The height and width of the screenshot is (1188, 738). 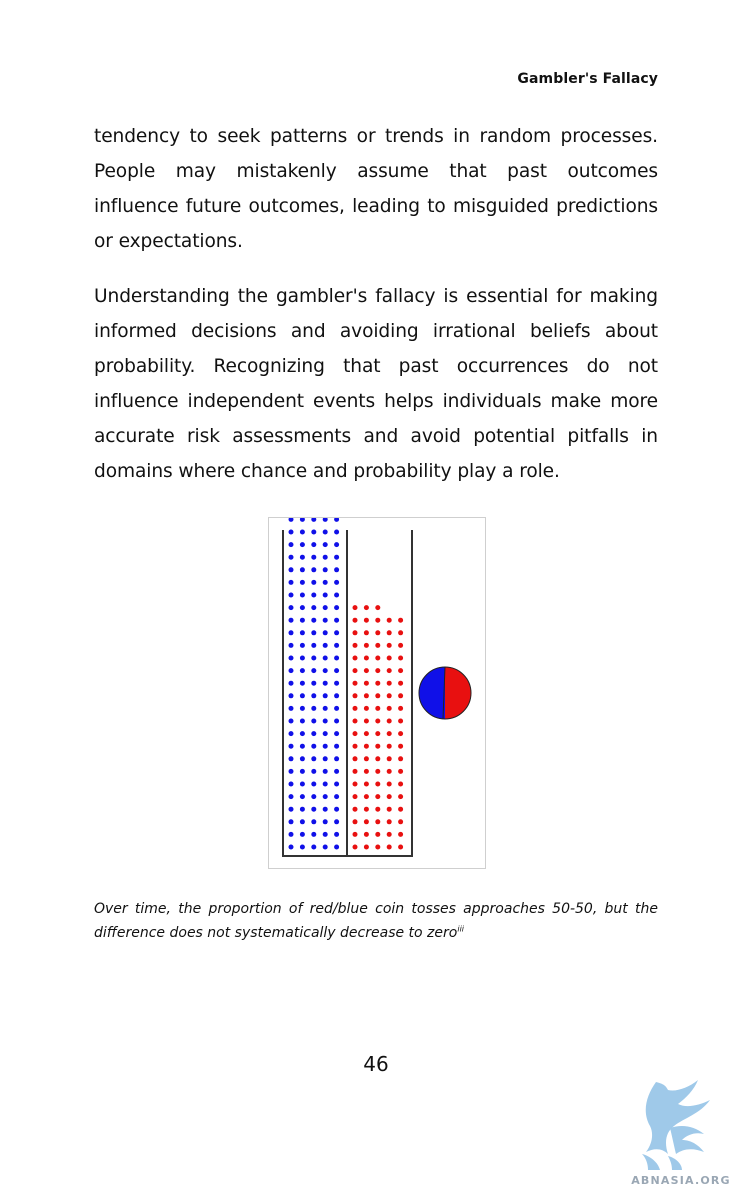 What do you see at coordinates (347, 693) in the screenshot?
I see `column-frame` at bounding box center [347, 693].